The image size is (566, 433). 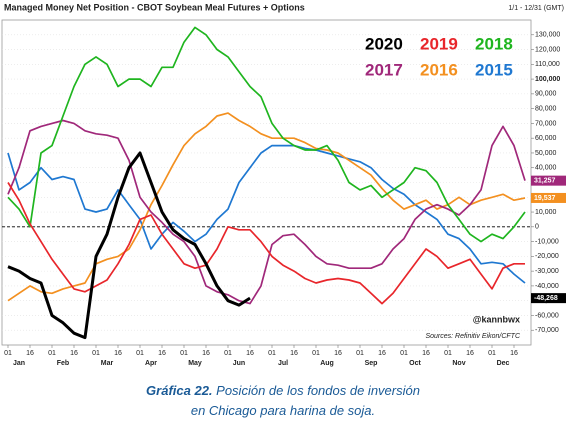 What do you see at coordinates (63, 363) in the screenshot?
I see `month-label: Feb` at bounding box center [63, 363].